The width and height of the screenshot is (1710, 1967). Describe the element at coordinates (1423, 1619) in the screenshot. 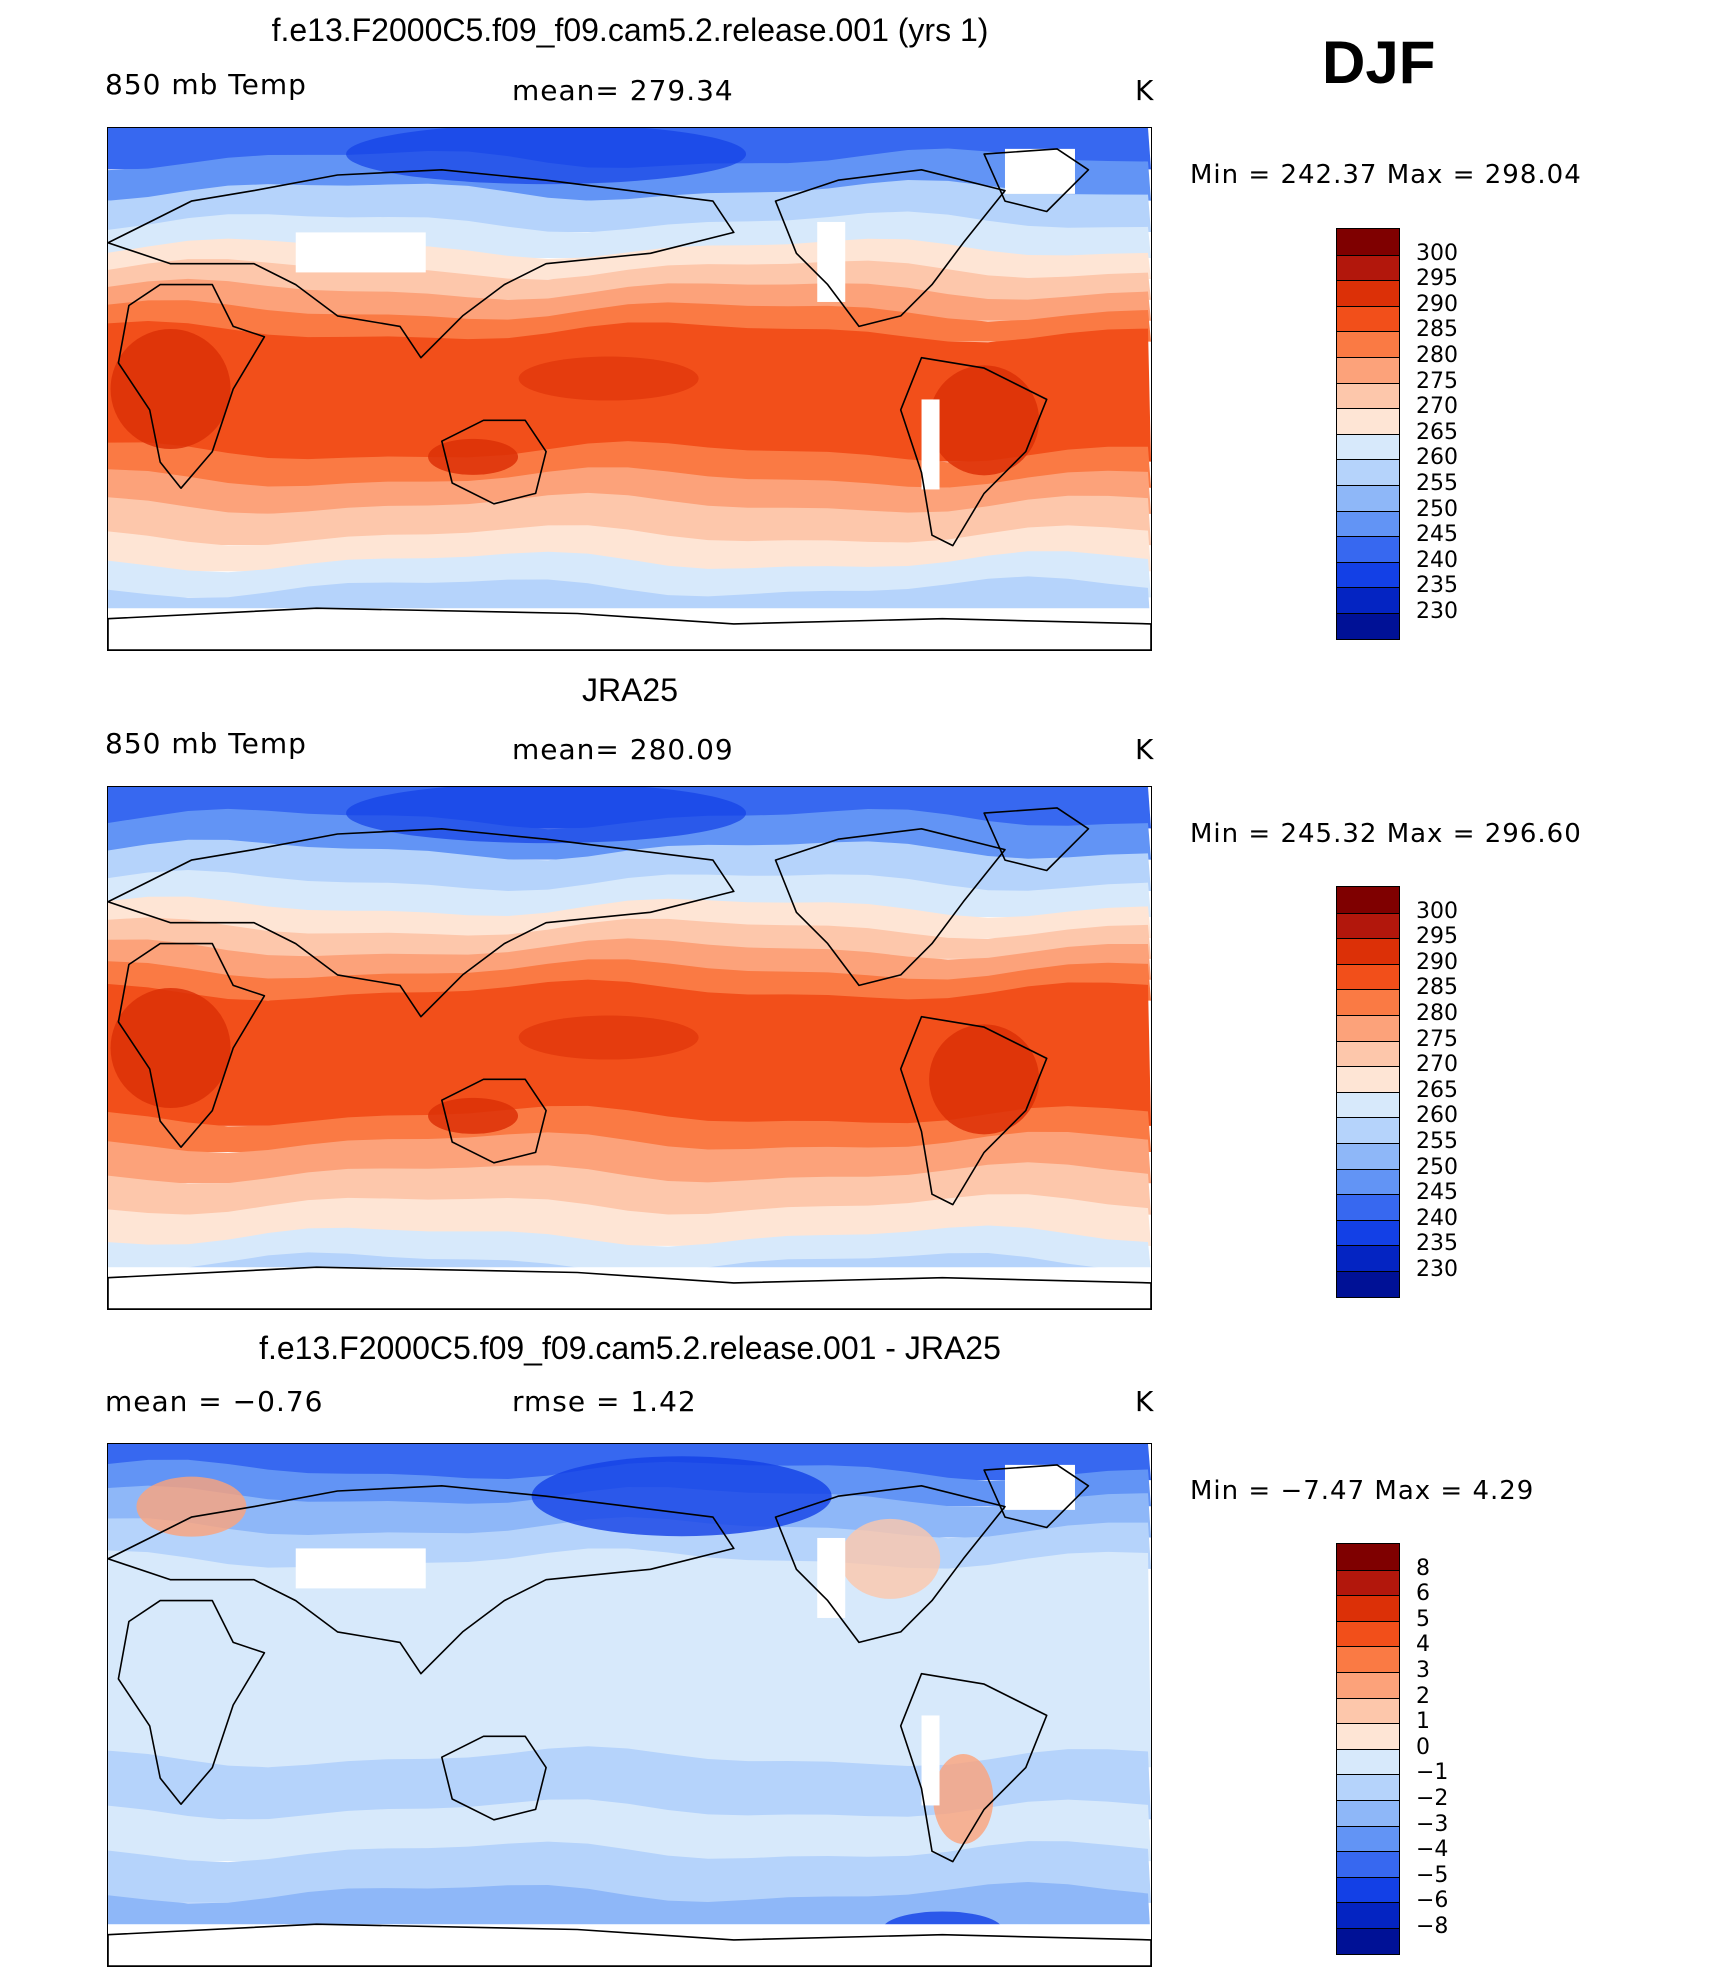

I see `panel-3-colorbar-tick-label: 5` at that location.